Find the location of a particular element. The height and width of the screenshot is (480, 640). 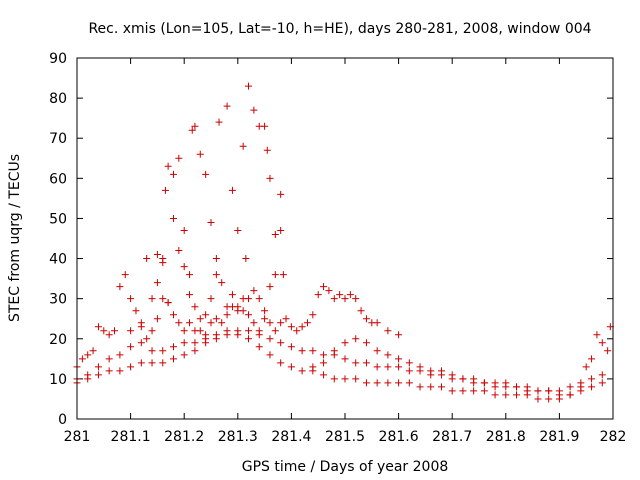

series-mid-arc is located at coordinates (238, 321).